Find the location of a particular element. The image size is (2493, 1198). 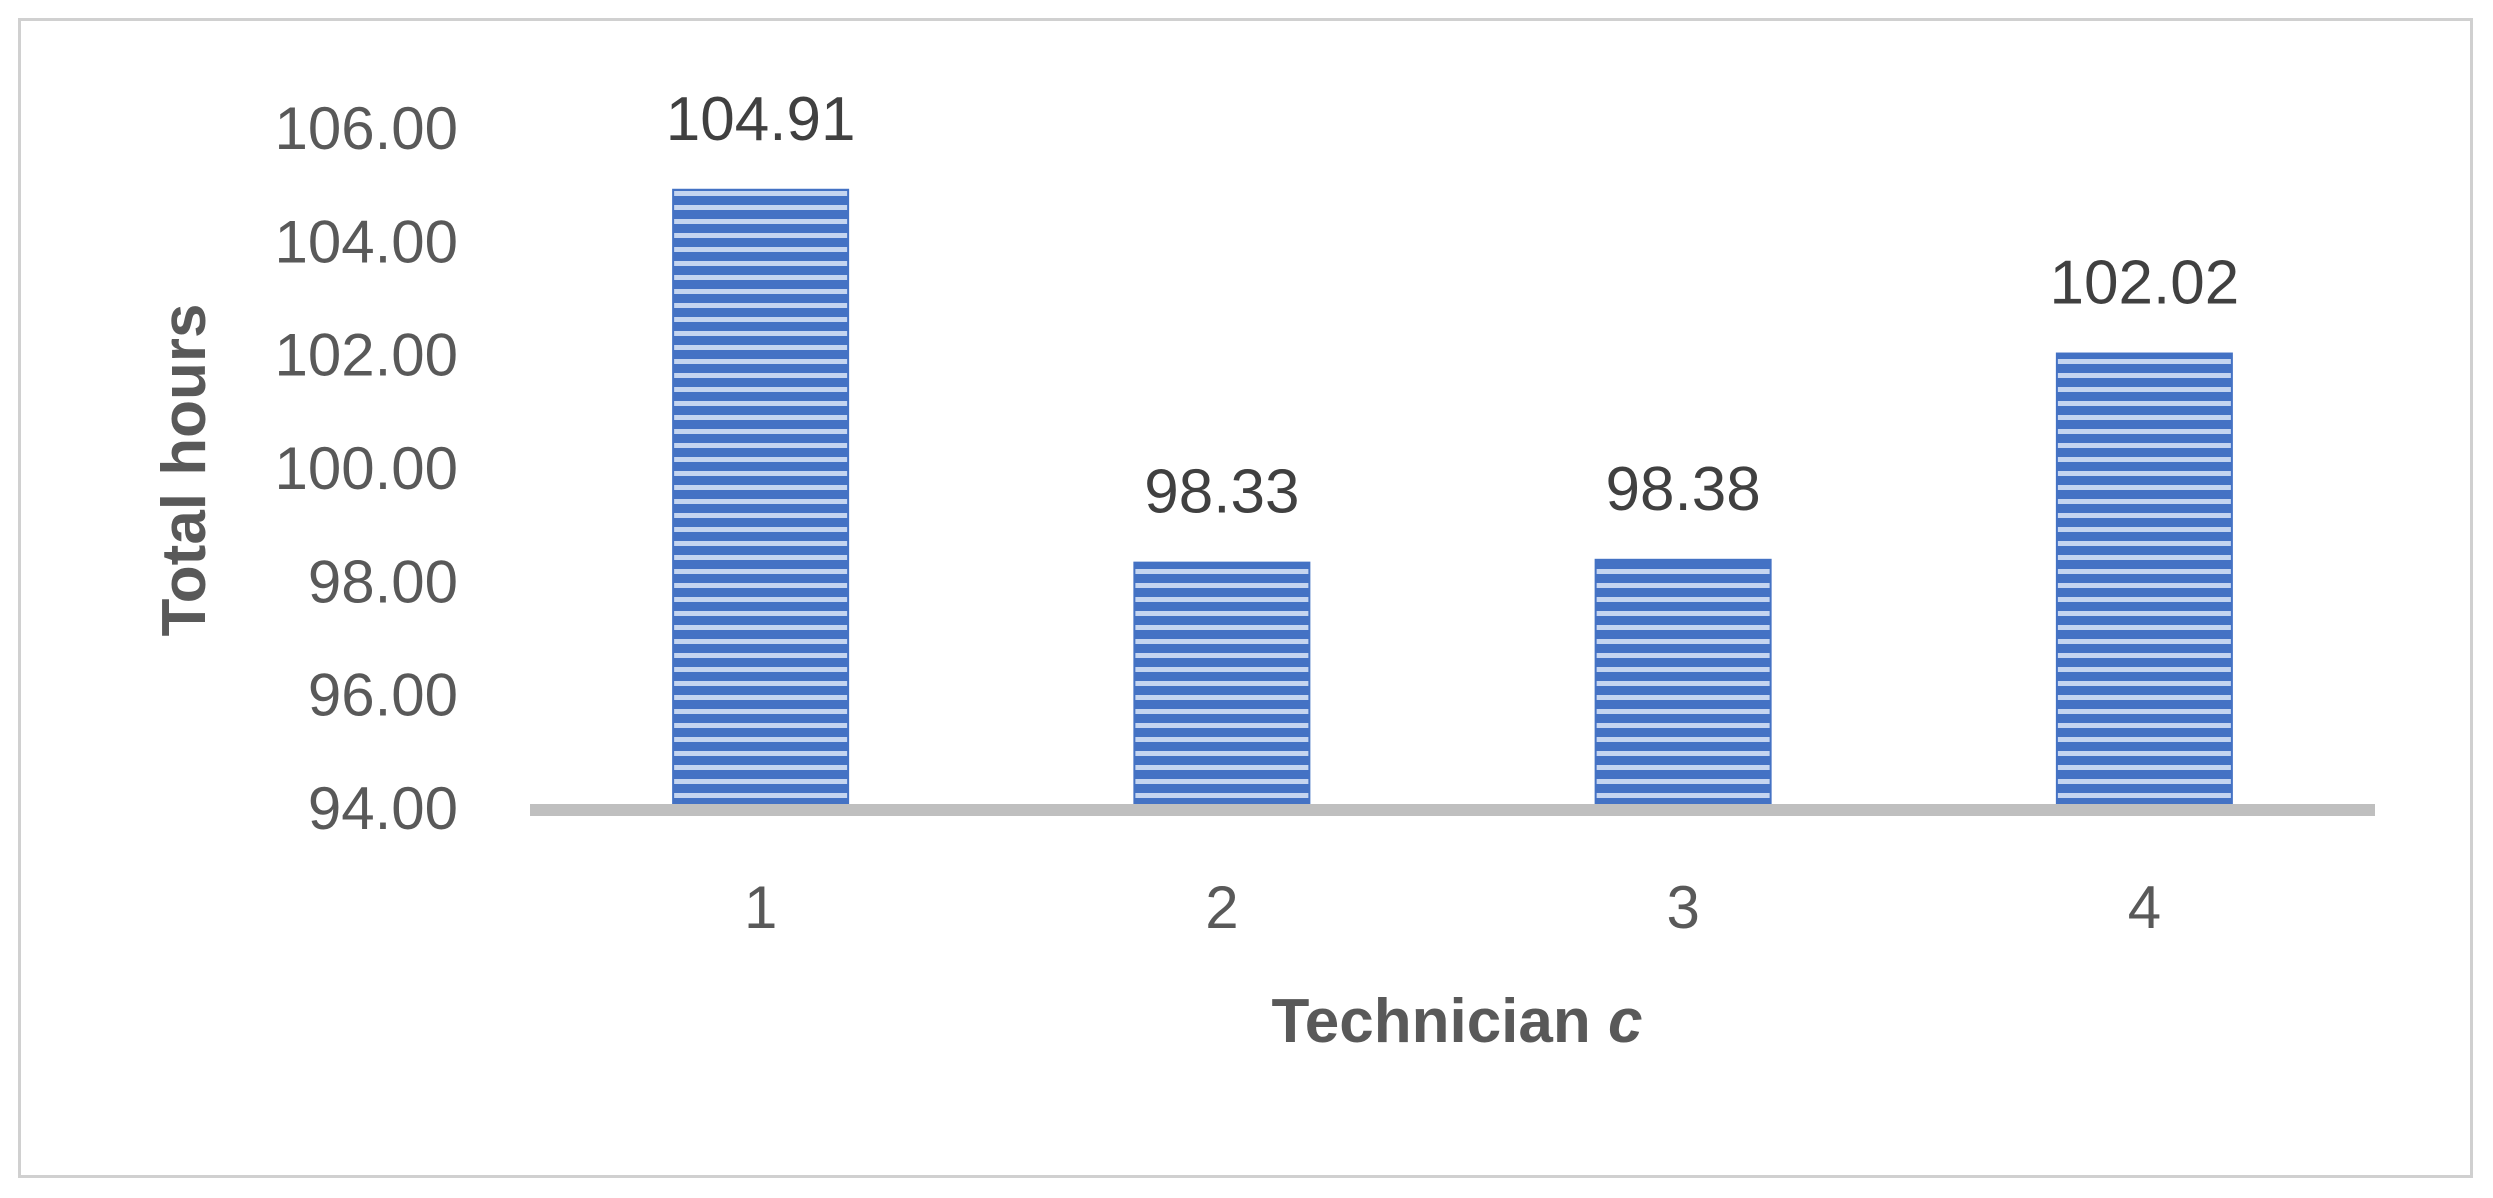

x-tick-label: 3 is located at coordinates (1682, 907).